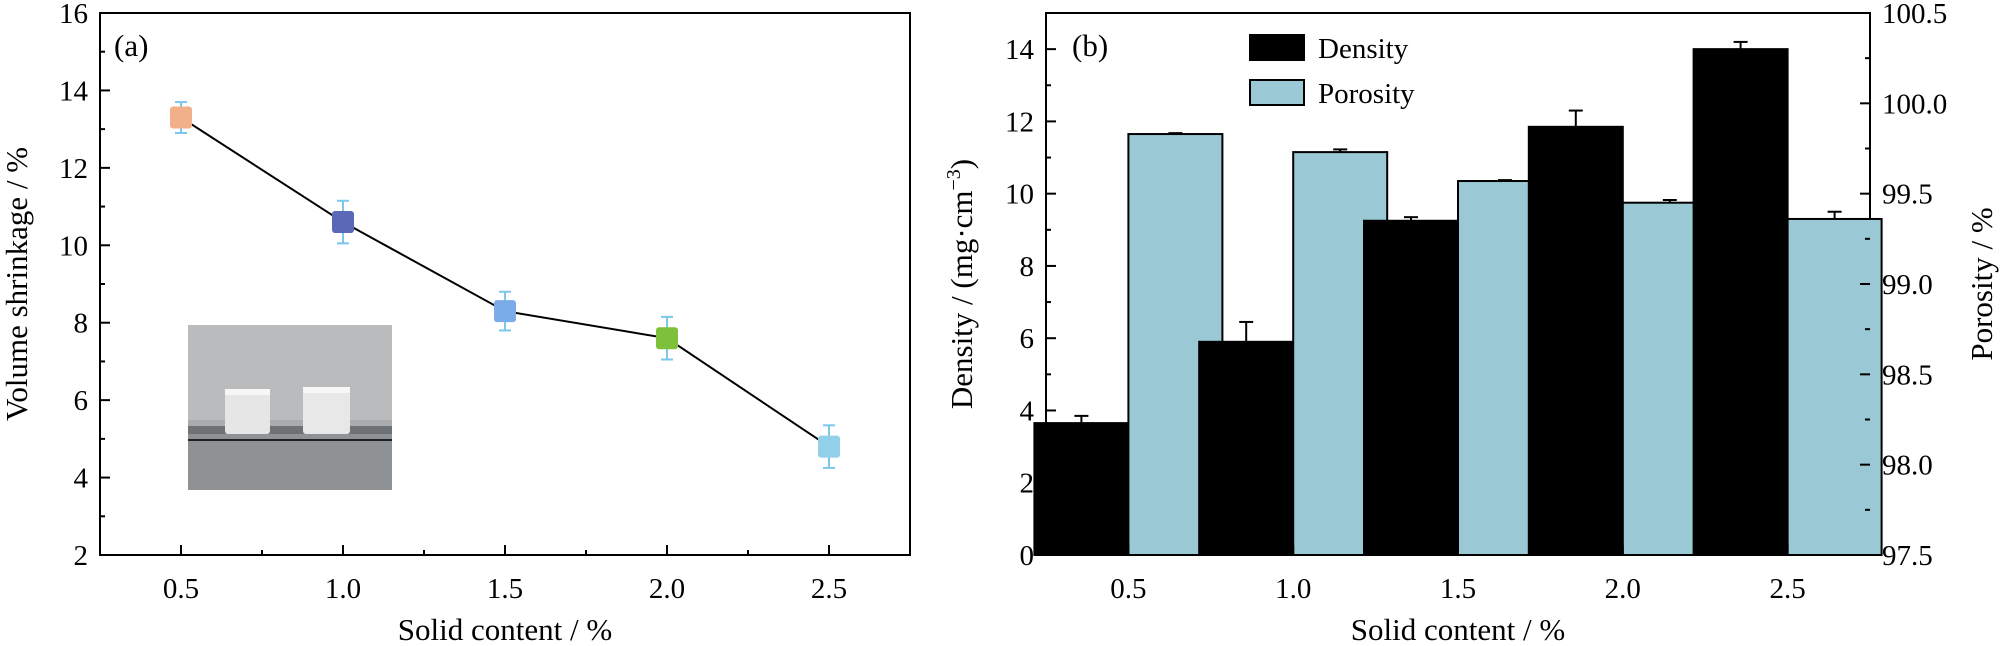  What do you see at coordinates (1332, 71) in the screenshot?
I see `panel-b-legend: Density Porosity` at bounding box center [1332, 71].